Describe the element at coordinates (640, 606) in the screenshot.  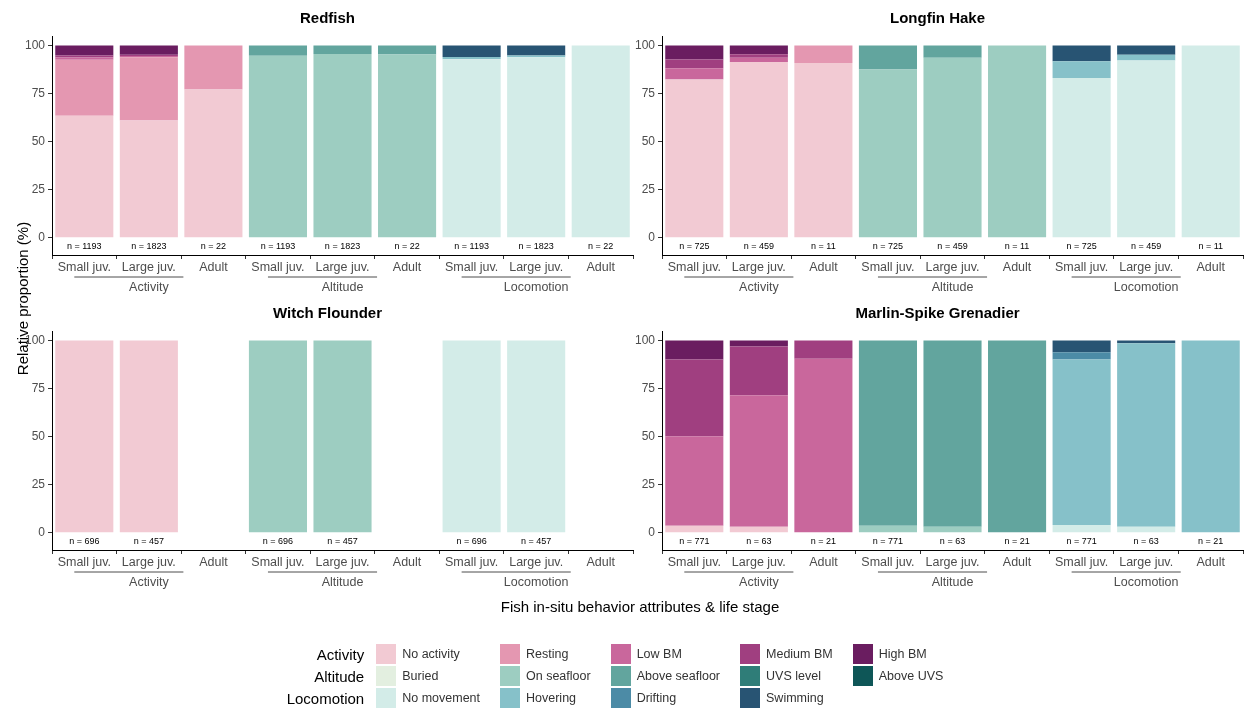
I see `x-axis-title: Fish in-situ behavior attributes & life stage` at that location.